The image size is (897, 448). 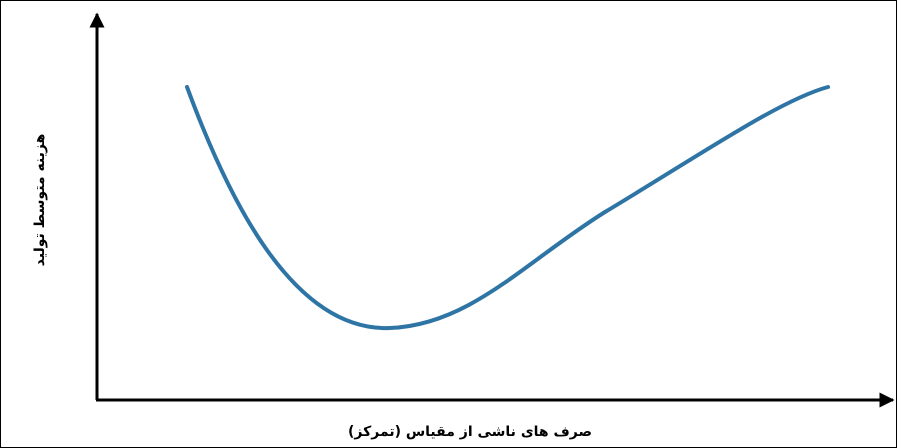 What do you see at coordinates (470, 432) in the screenshot?
I see `x-axis-label: صرف های ناشی از مقیاس (تمرکز)` at bounding box center [470, 432].